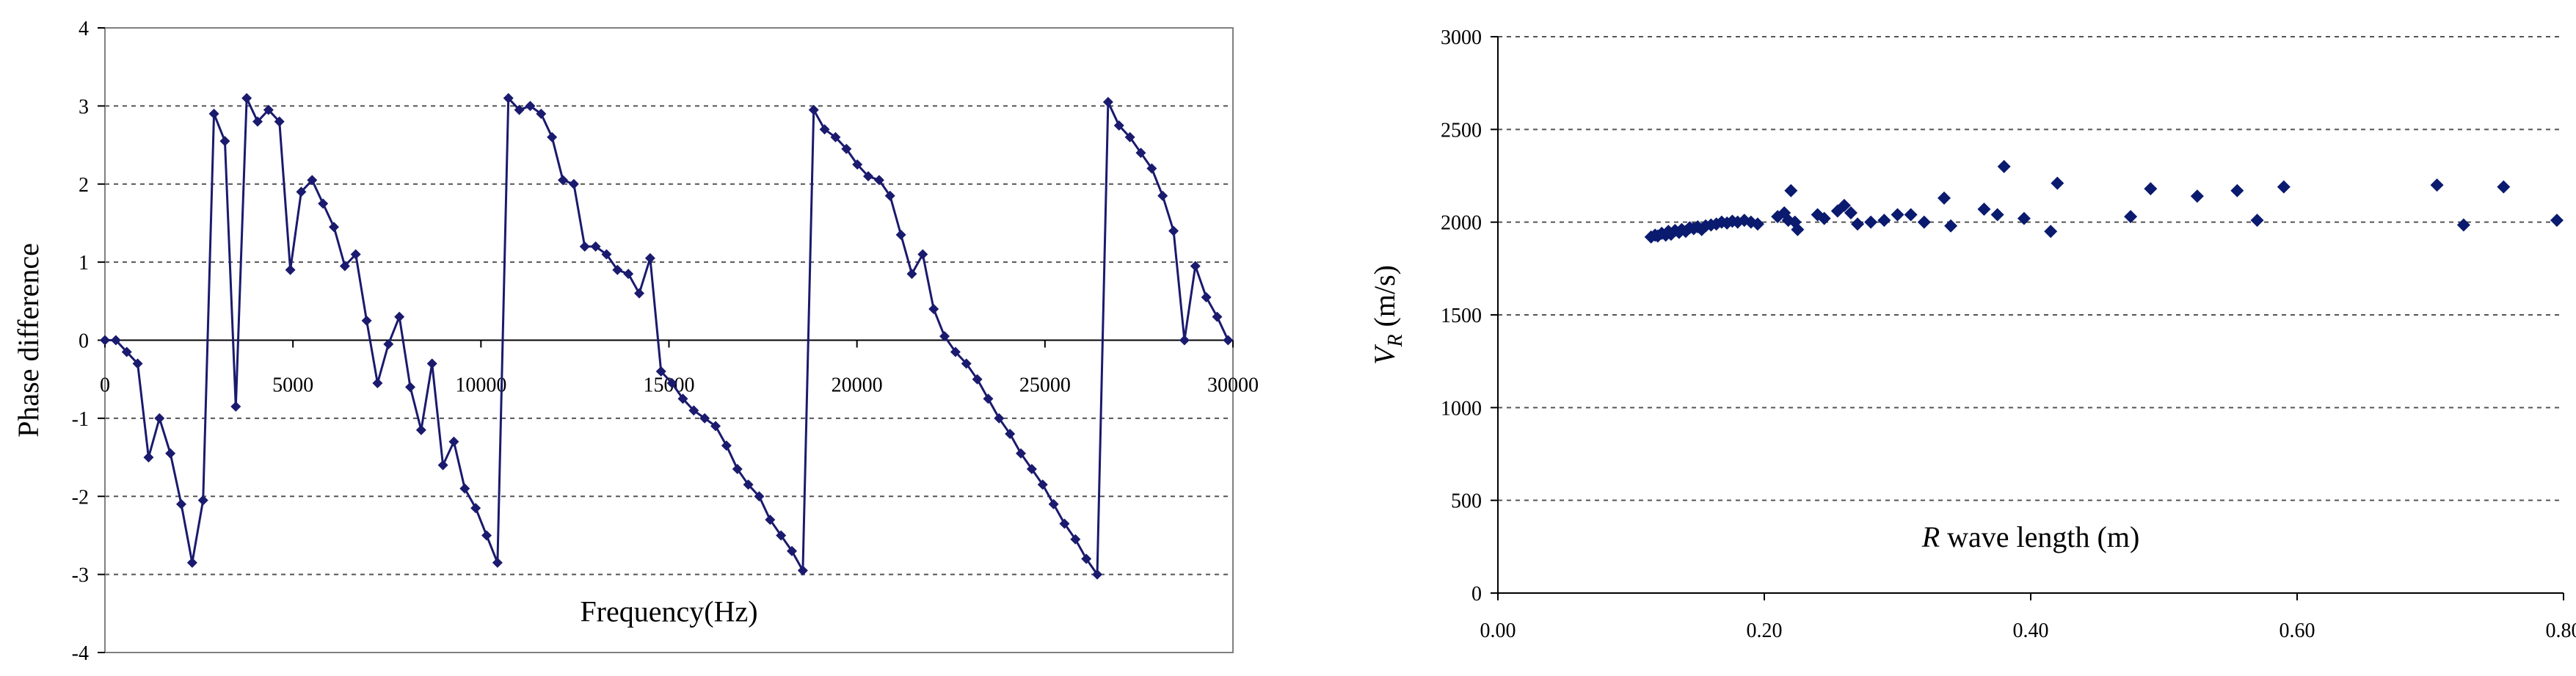  Describe the element at coordinates (480, 385) in the screenshot. I see `x-tick-label: 10000` at that location.